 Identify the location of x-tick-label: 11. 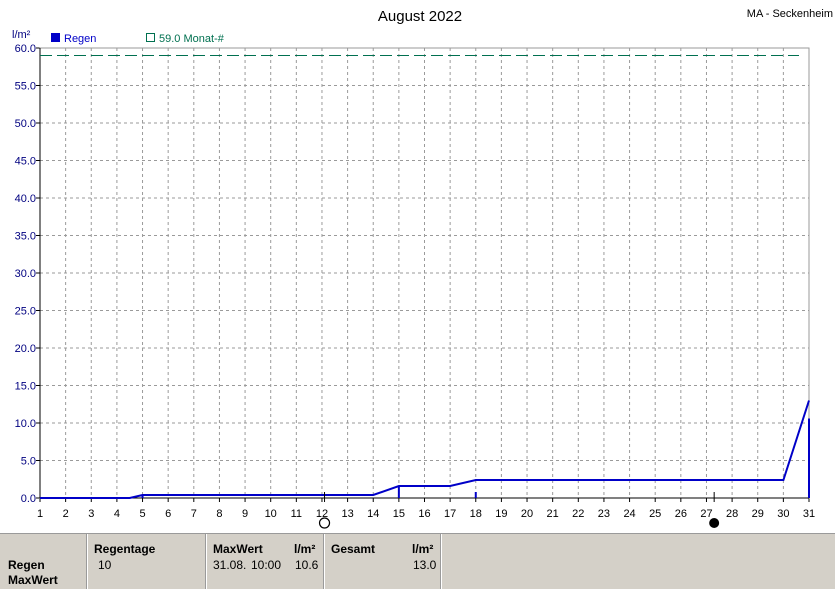
(296, 514).